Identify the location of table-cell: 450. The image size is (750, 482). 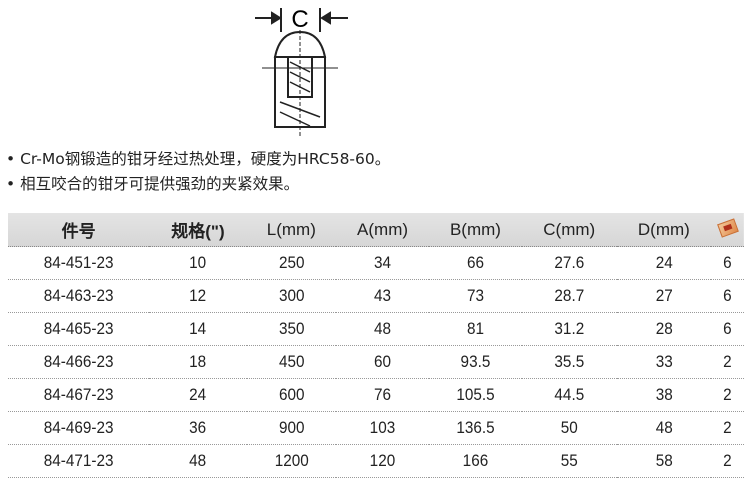
(291, 362).